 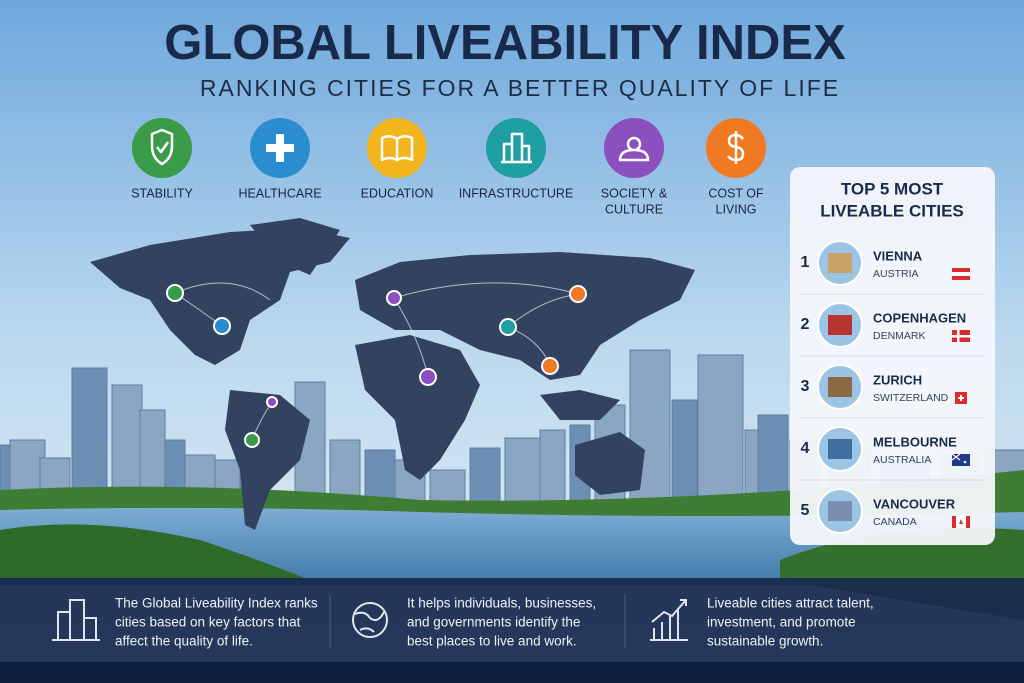 What do you see at coordinates (155, 552) in the screenshot?
I see `trees` at bounding box center [155, 552].